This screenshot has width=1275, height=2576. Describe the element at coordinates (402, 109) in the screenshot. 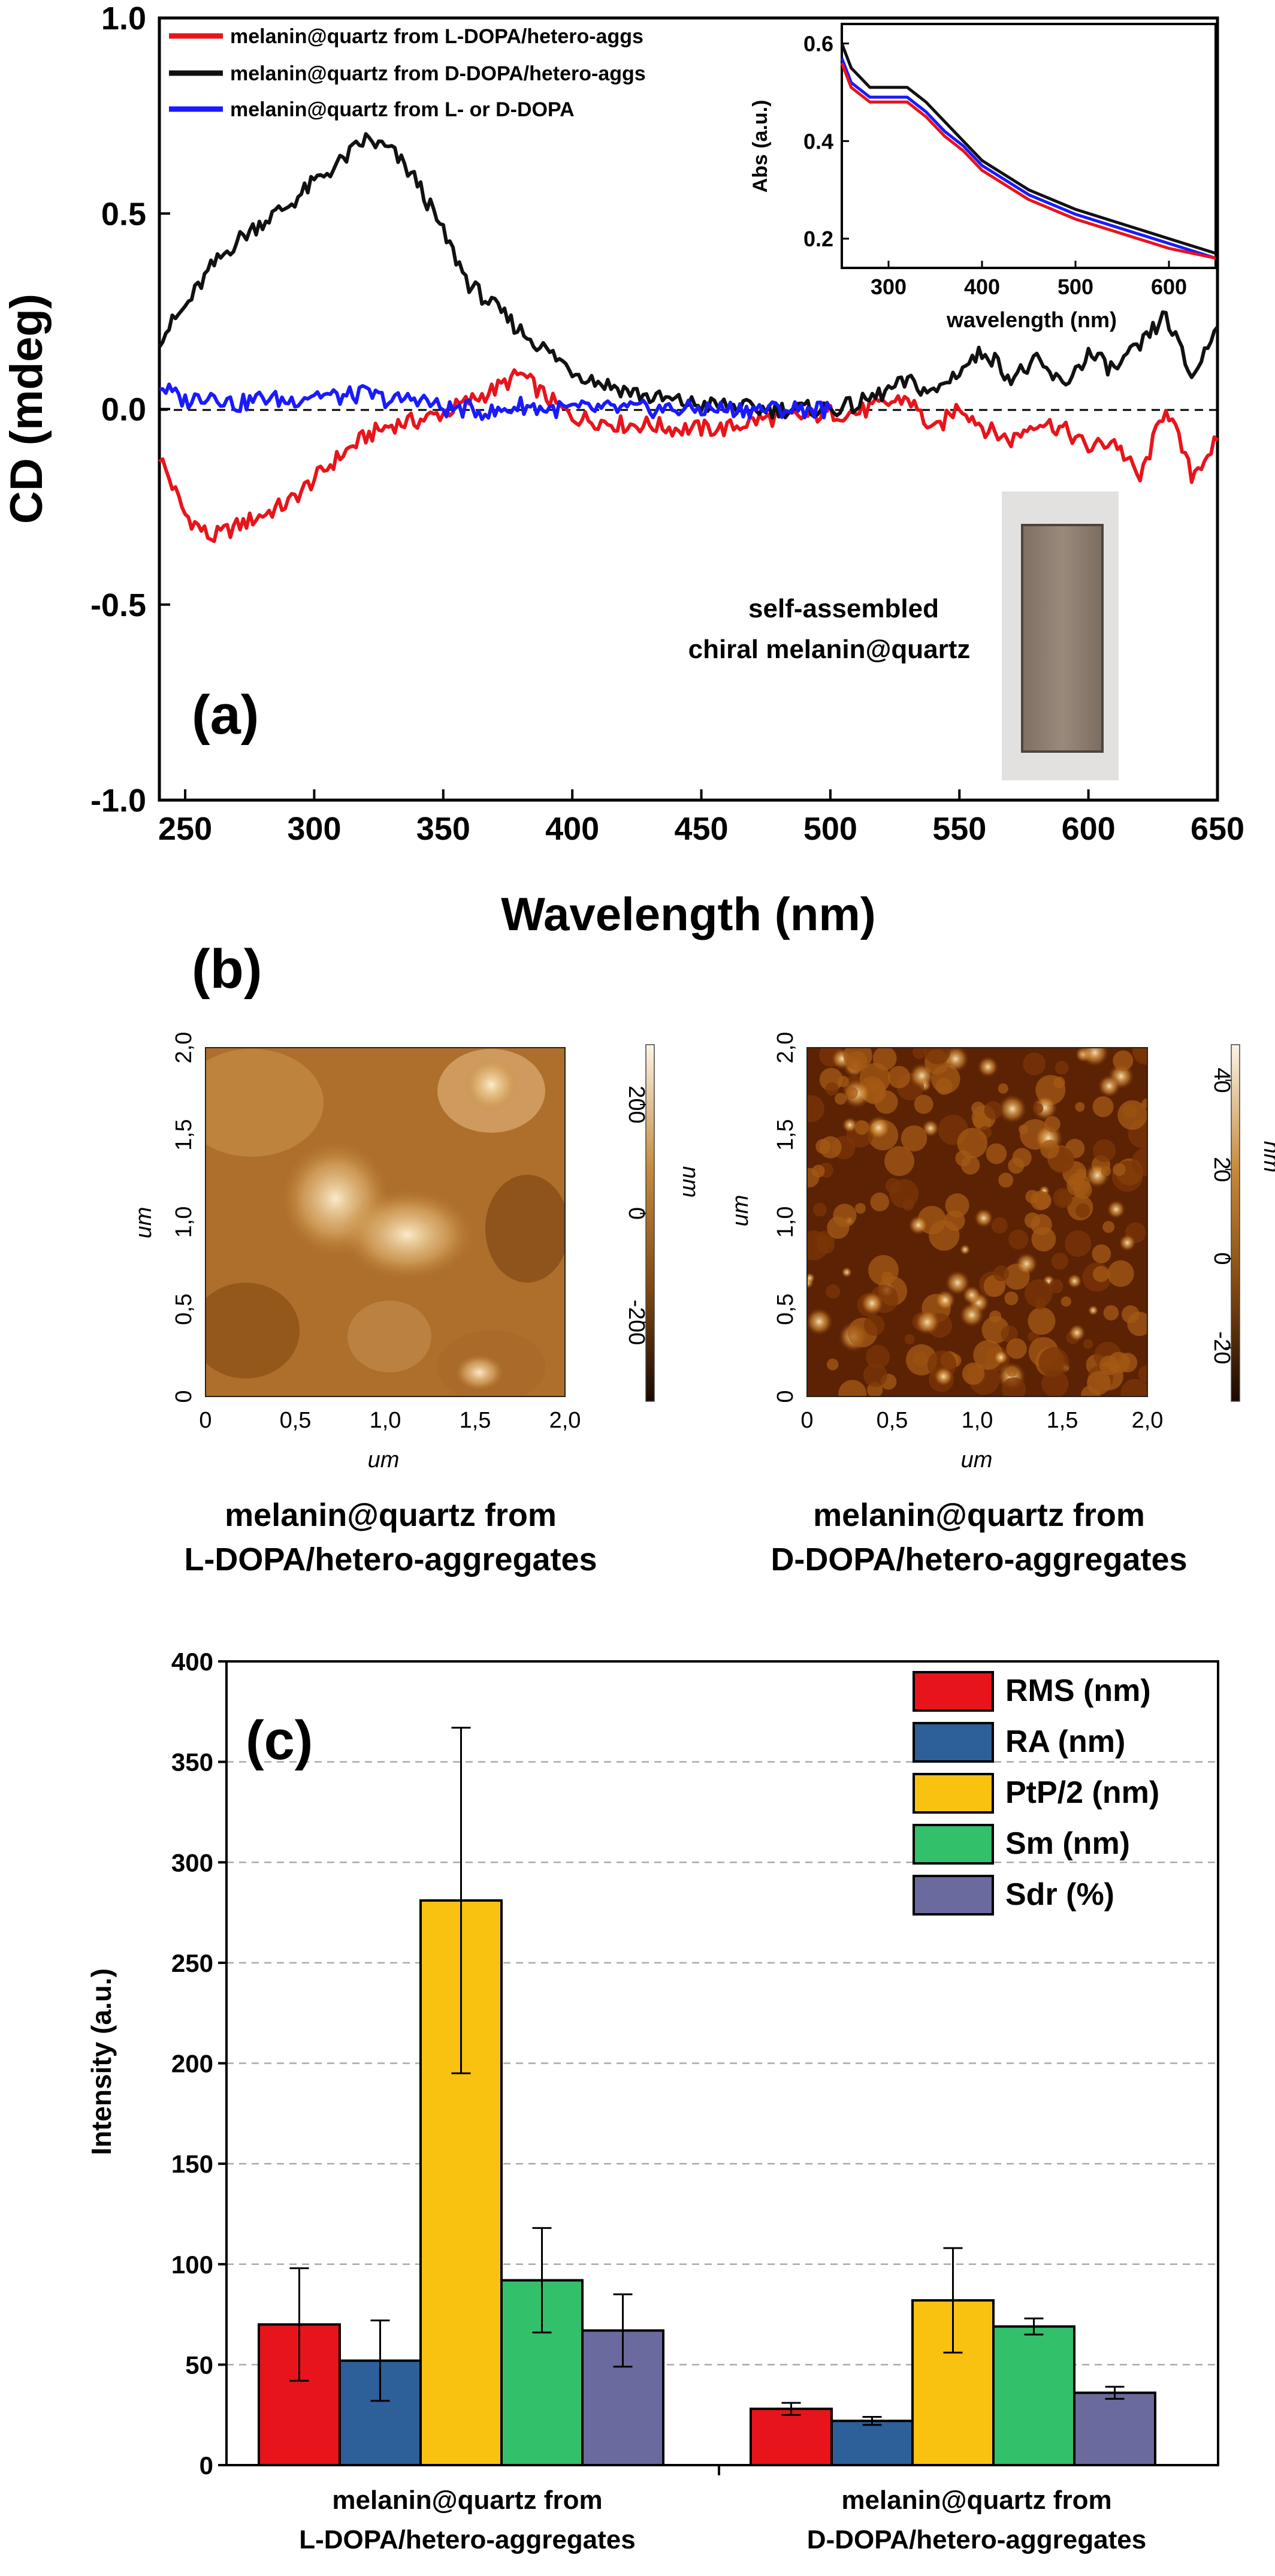

I see `legend-label-l-or-d: melanin@quartz from L- or D-DOPA` at that location.